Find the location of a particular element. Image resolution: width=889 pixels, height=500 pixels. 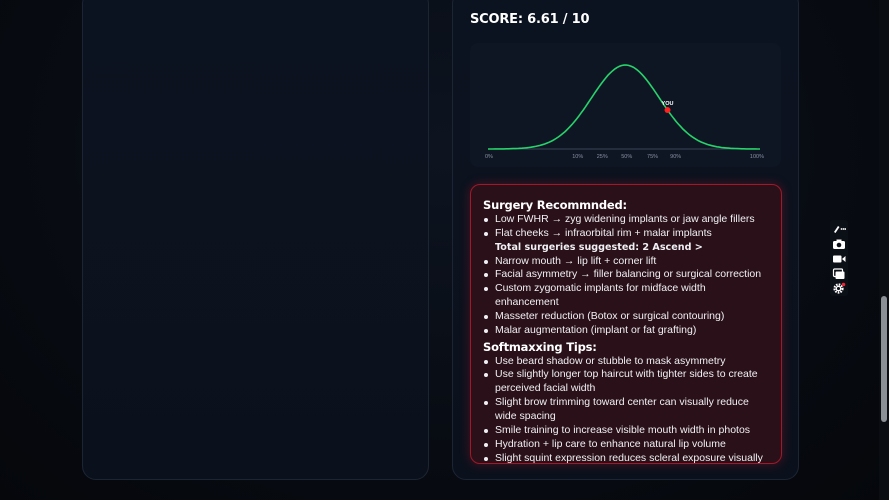

x-tick-label: 90% is located at coordinates (675, 157).